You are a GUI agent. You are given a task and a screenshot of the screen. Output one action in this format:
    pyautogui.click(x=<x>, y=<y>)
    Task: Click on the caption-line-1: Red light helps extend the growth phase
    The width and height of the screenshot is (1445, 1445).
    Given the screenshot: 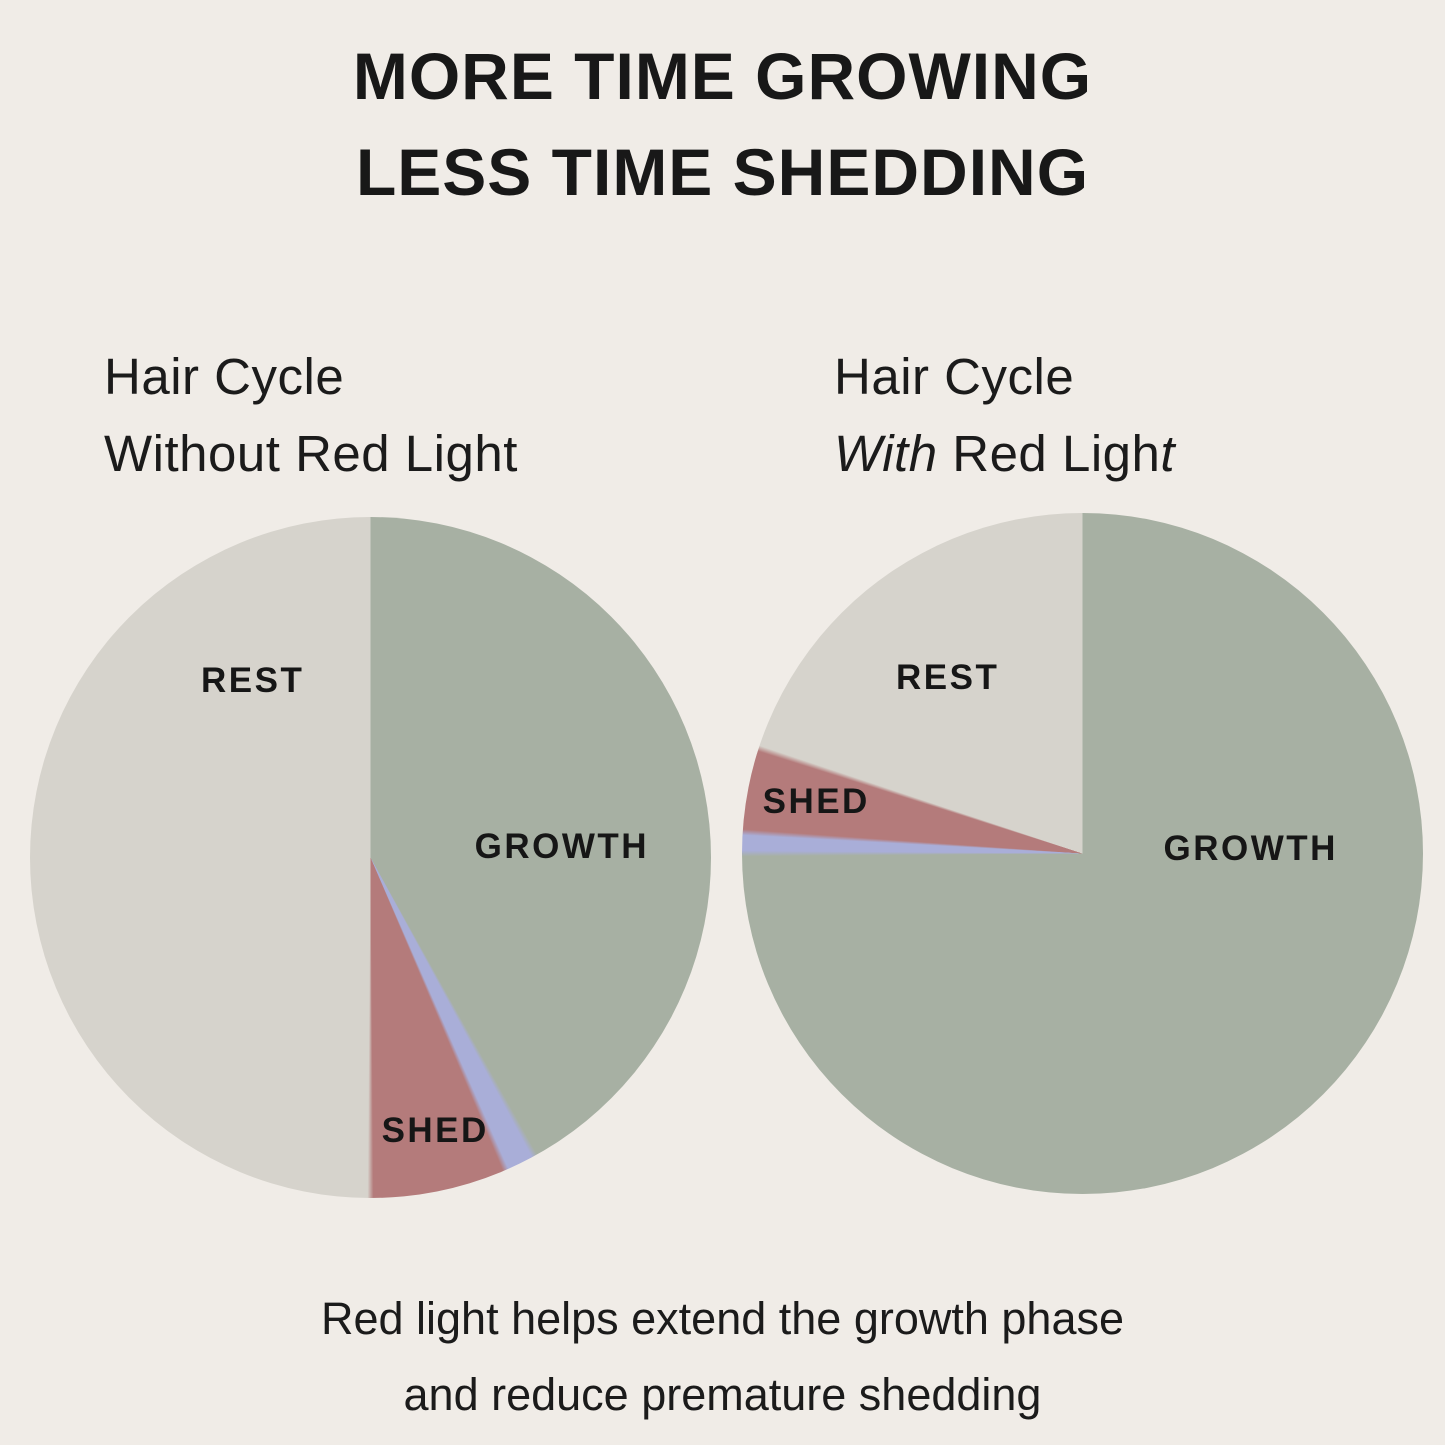 What is the action you would take?
    pyautogui.click(x=722, y=1318)
    